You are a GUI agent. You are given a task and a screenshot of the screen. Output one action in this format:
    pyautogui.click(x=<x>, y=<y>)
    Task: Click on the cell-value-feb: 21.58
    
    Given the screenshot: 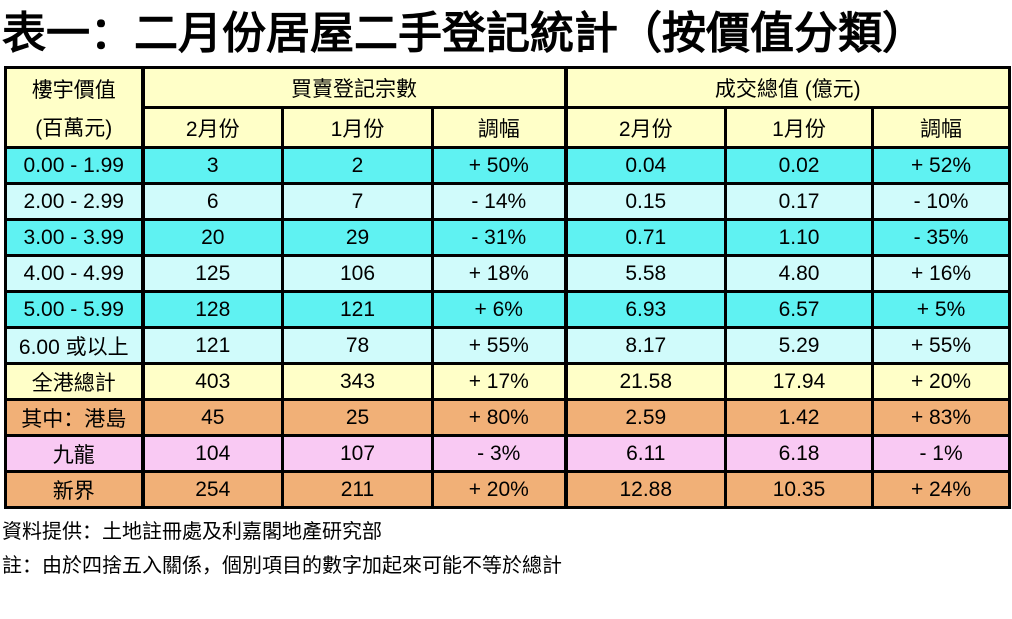 What is the action you would take?
    pyautogui.click(x=645, y=381)
    